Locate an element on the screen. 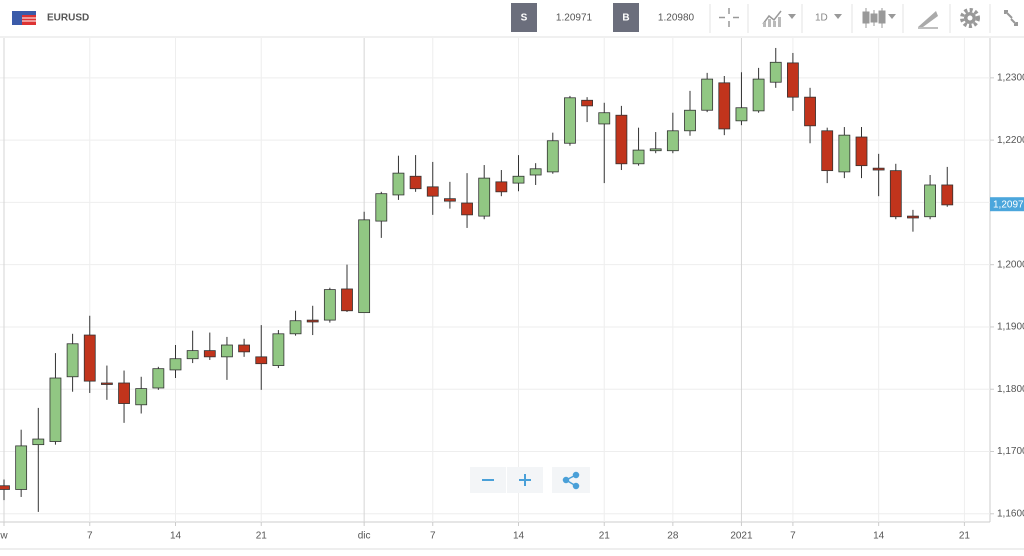 The width and height of the screenshot is (1024, 556). sell-price: 1.20971 is located at coordinates (574, 18).